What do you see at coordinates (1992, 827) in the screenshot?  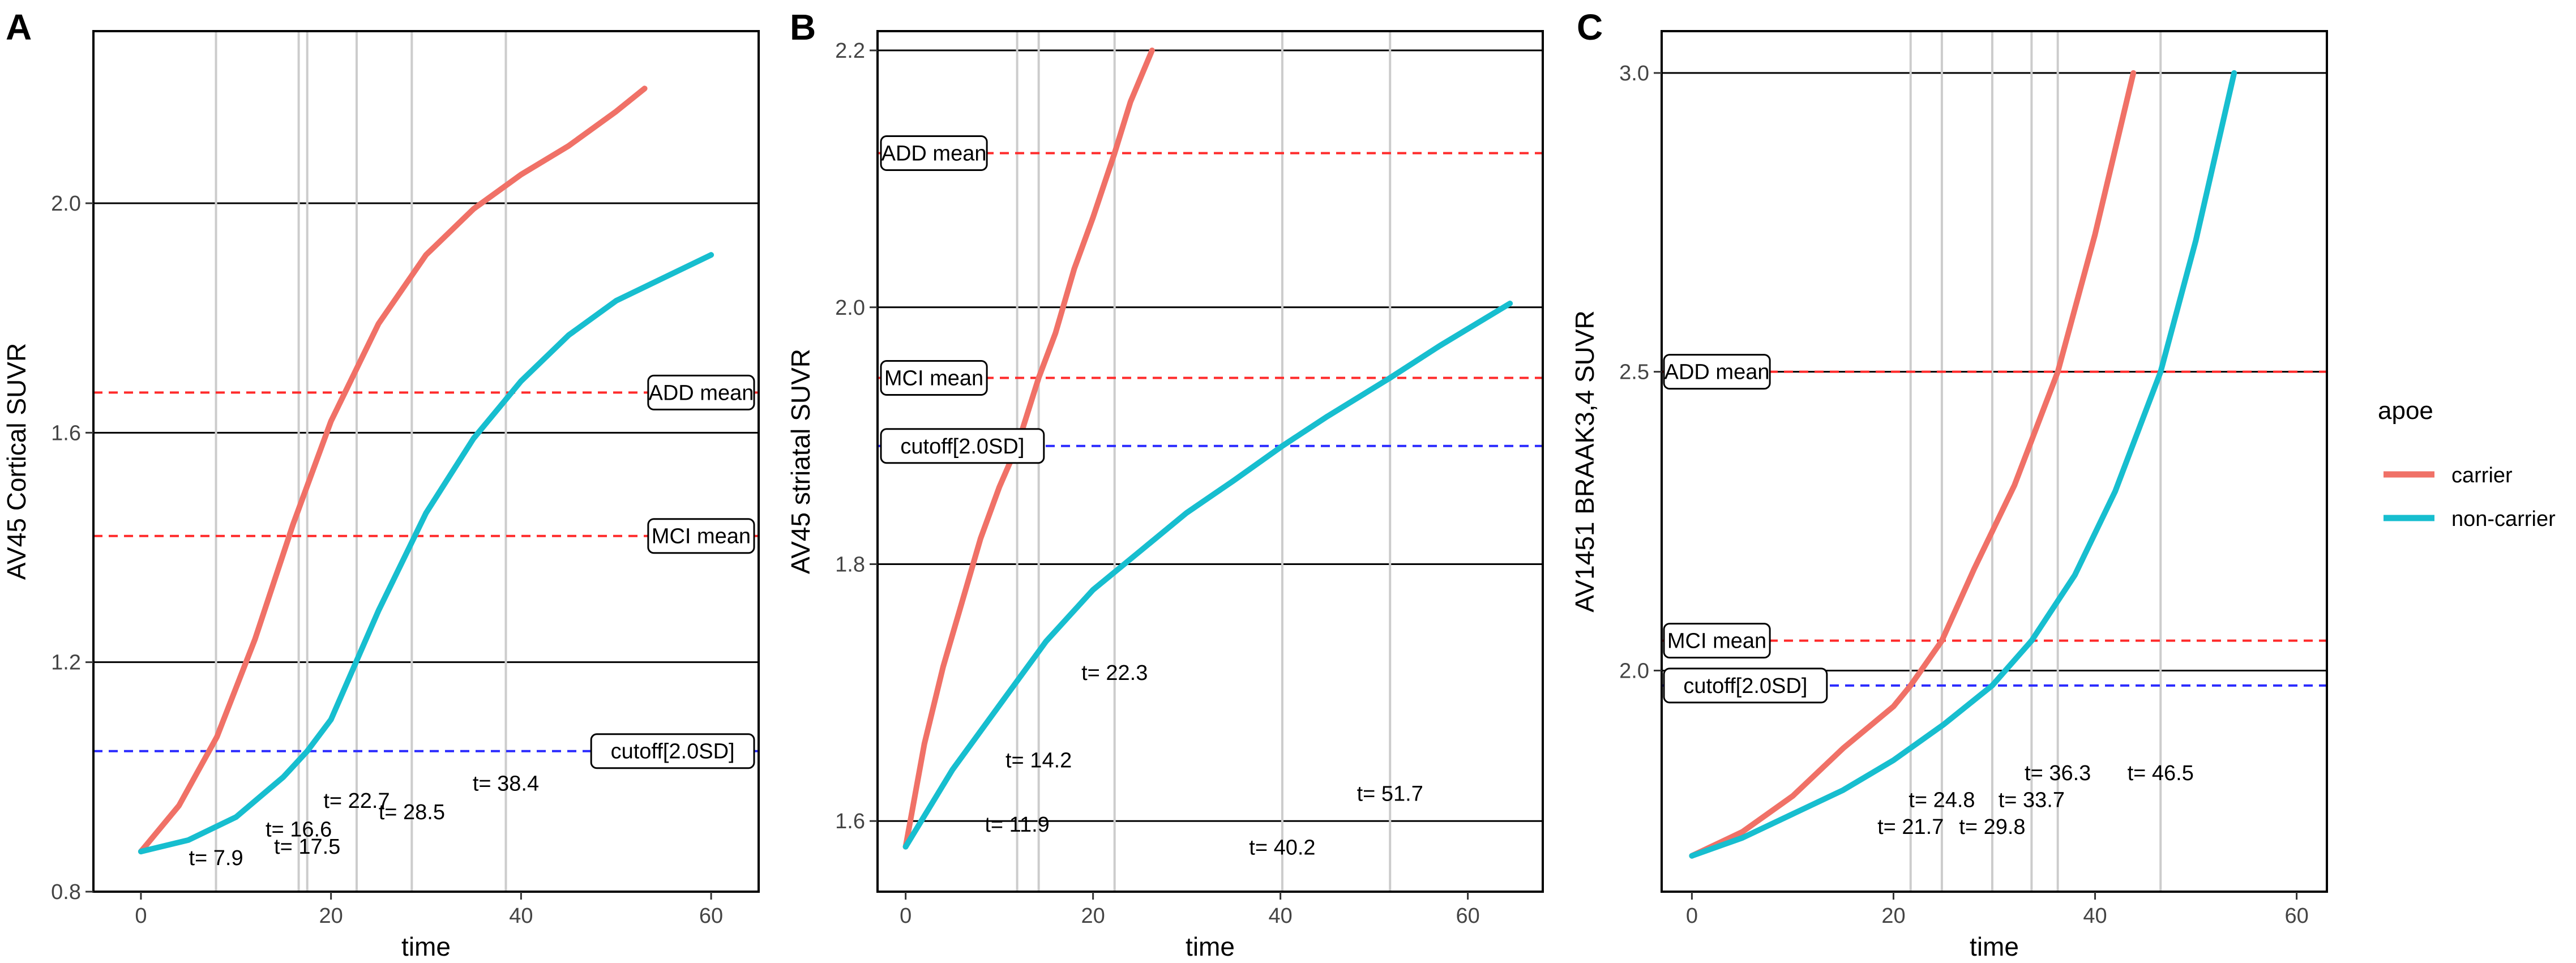 I see `time-label: t= 29.8` at bounding box center [1992, 827].